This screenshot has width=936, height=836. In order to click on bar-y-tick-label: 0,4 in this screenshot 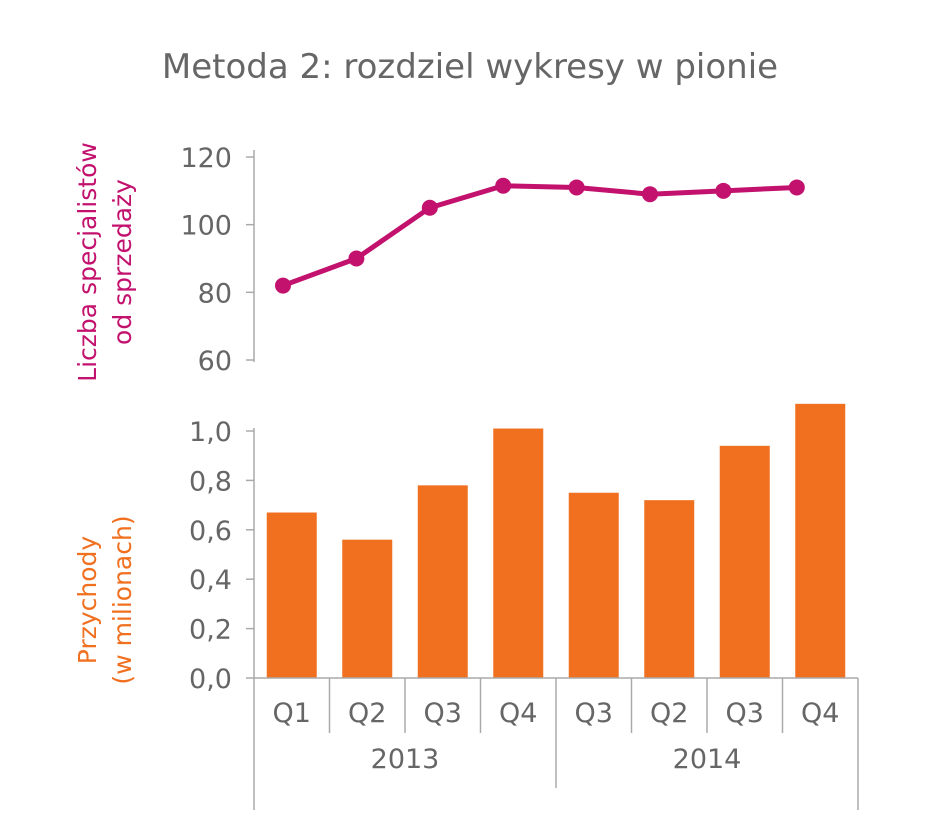, I will do `click(210, 580)`.